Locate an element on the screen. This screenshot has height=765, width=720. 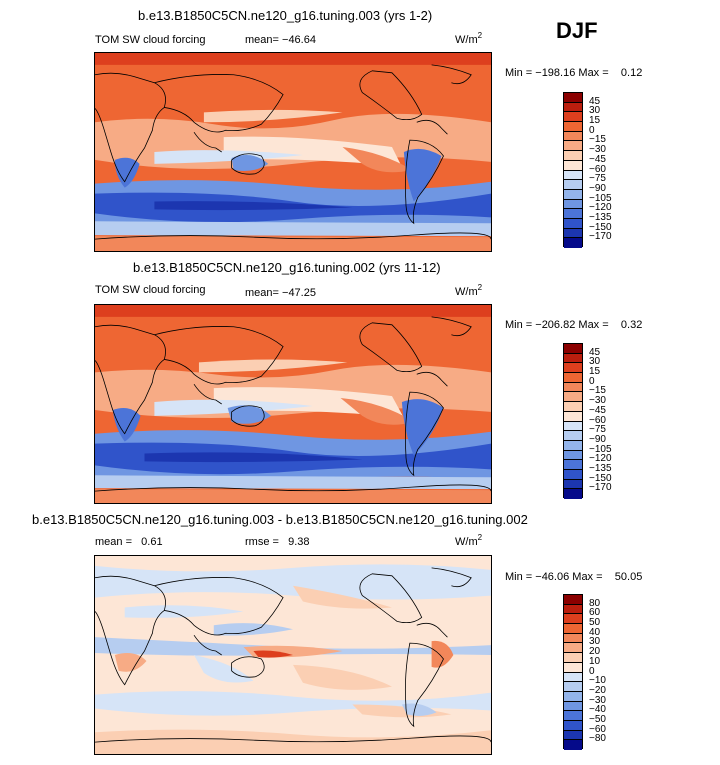
panel-2-map is located at coordinates (293, 404).